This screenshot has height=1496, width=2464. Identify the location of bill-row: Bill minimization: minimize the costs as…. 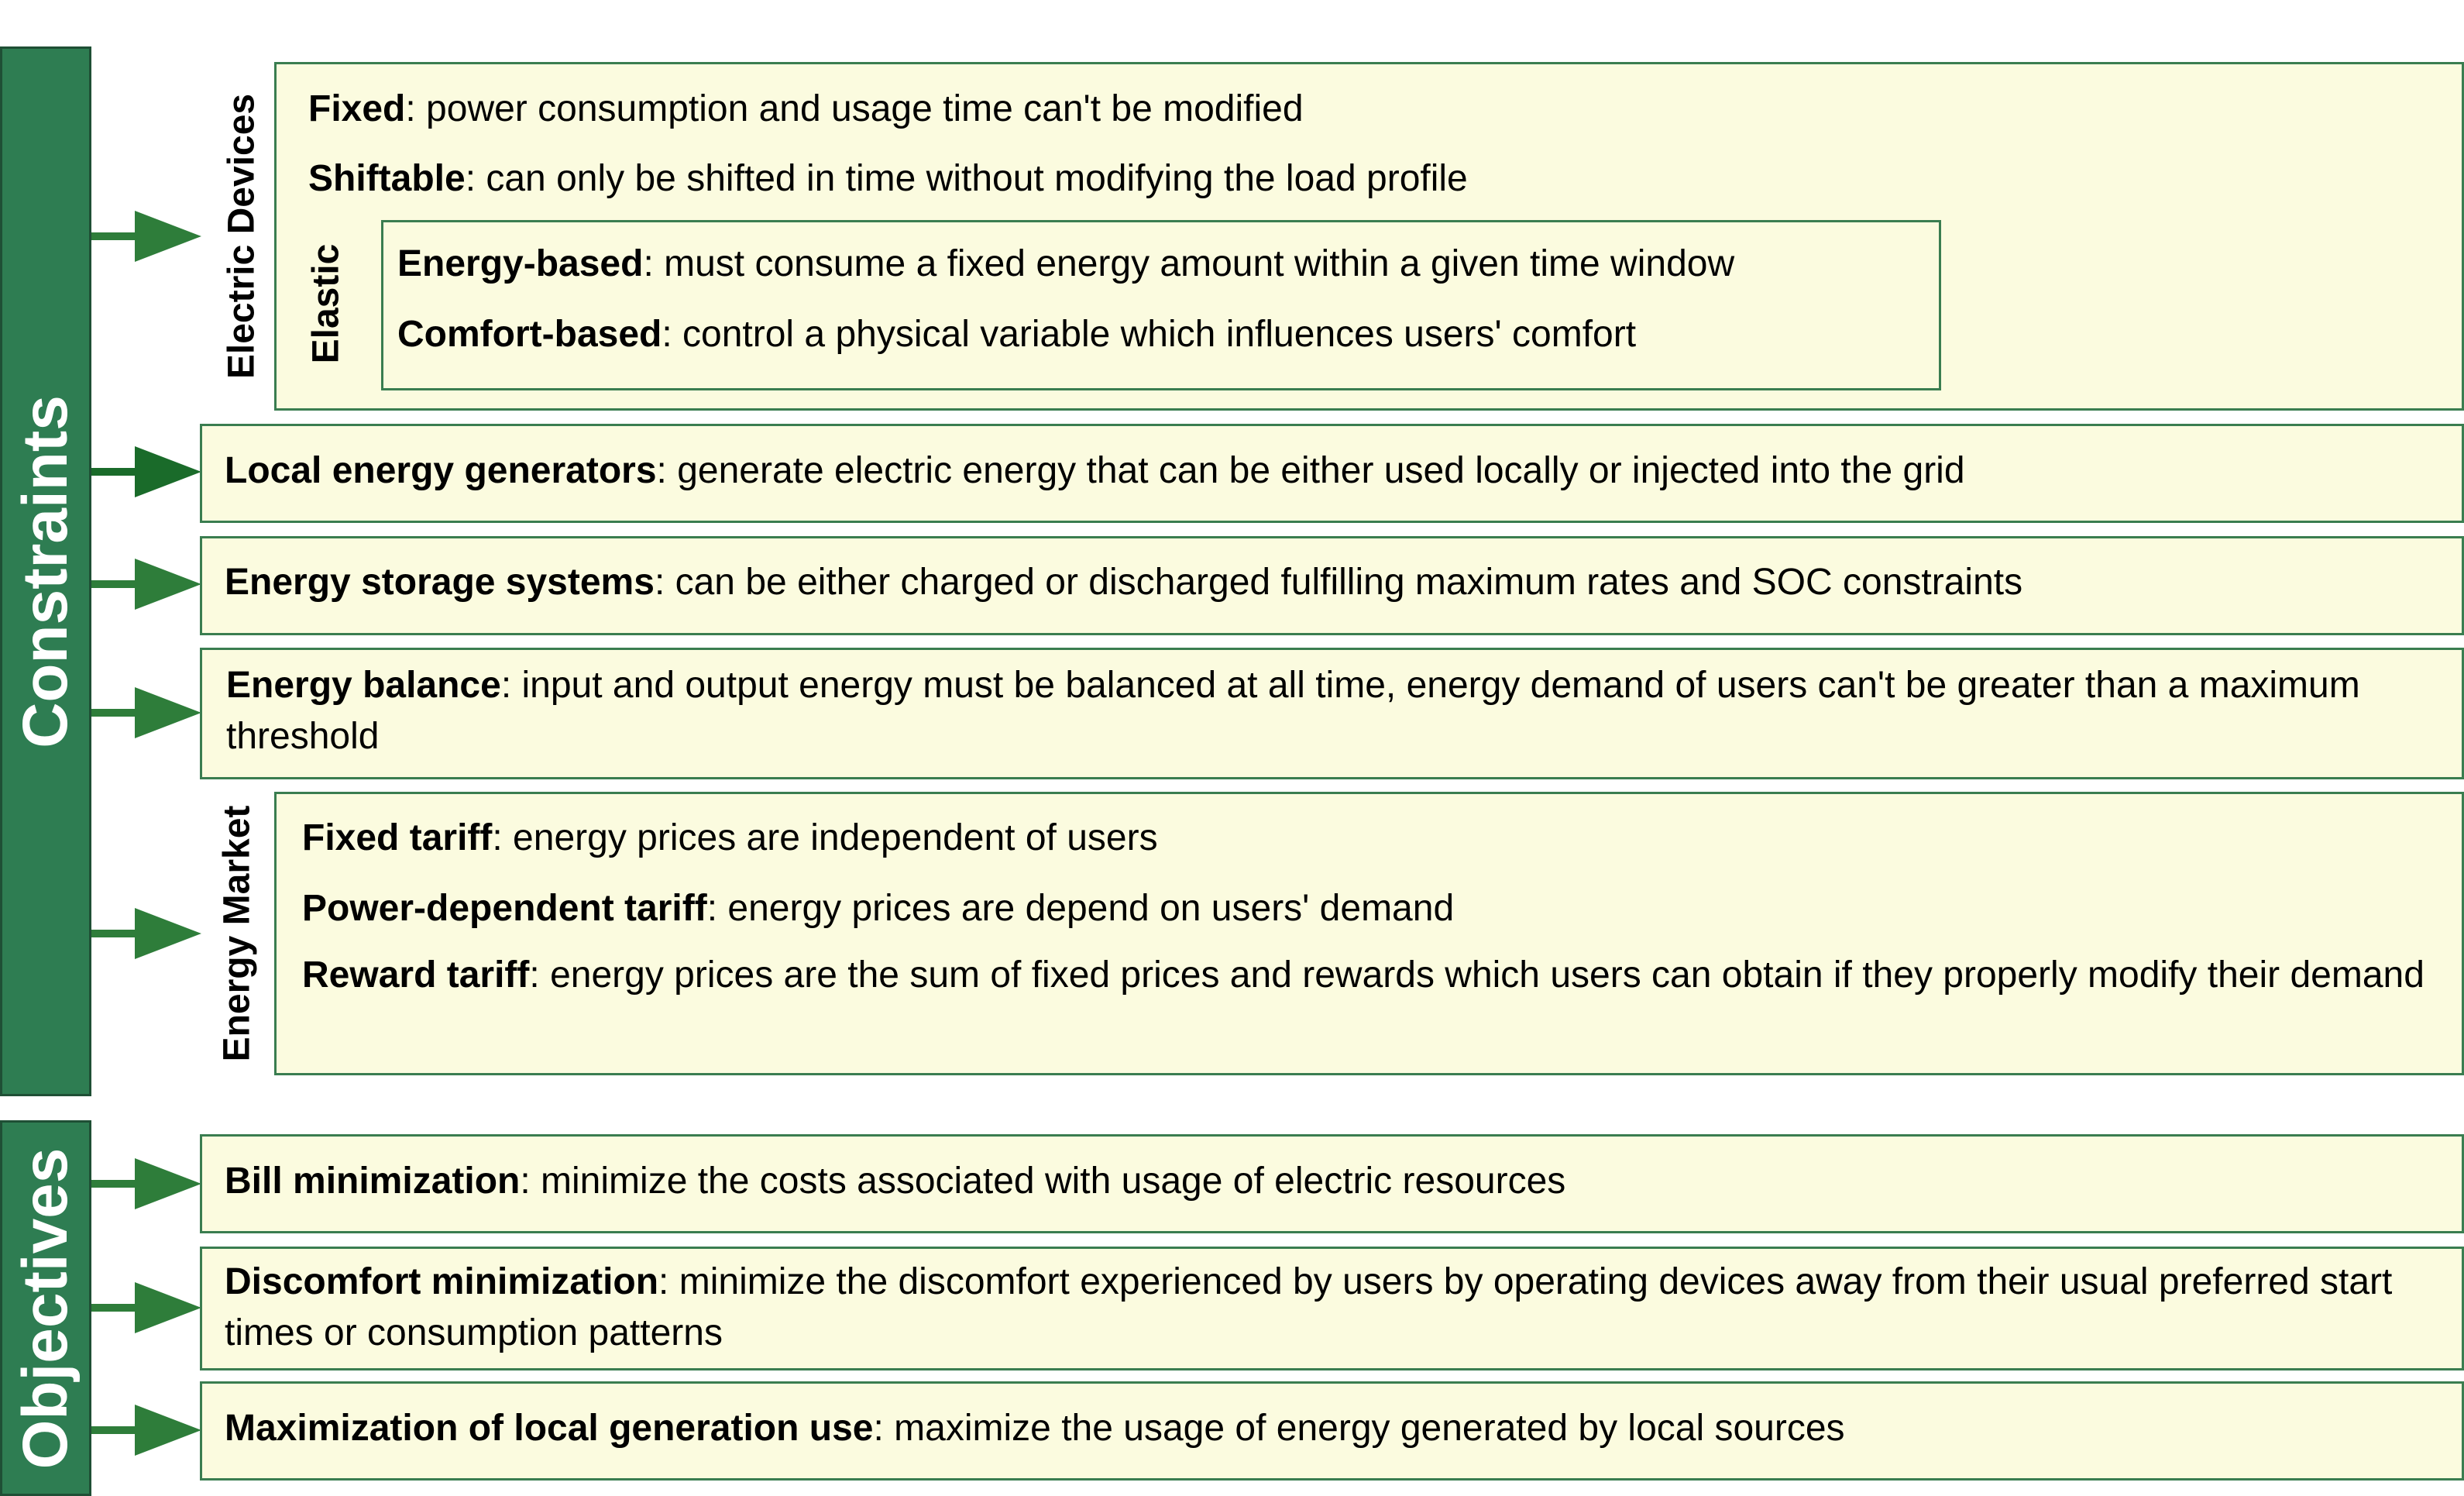
(895, 1181).